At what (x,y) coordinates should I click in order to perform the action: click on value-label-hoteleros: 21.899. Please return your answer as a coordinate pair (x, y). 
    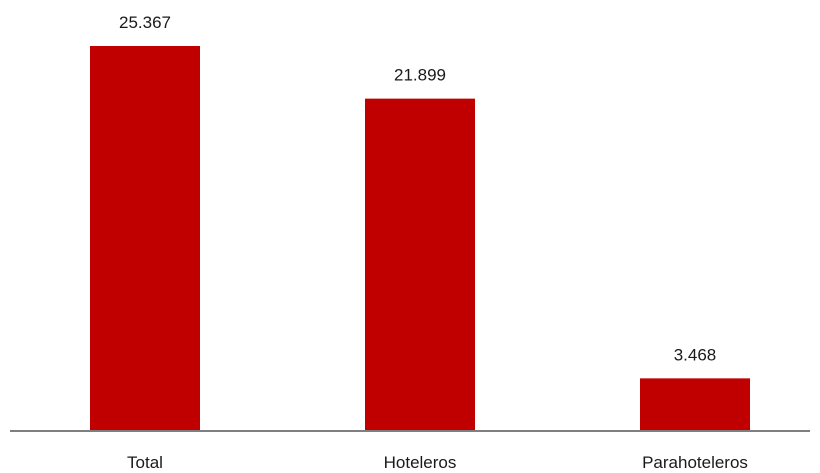
    Looking at the image, I should click on (420, 75).